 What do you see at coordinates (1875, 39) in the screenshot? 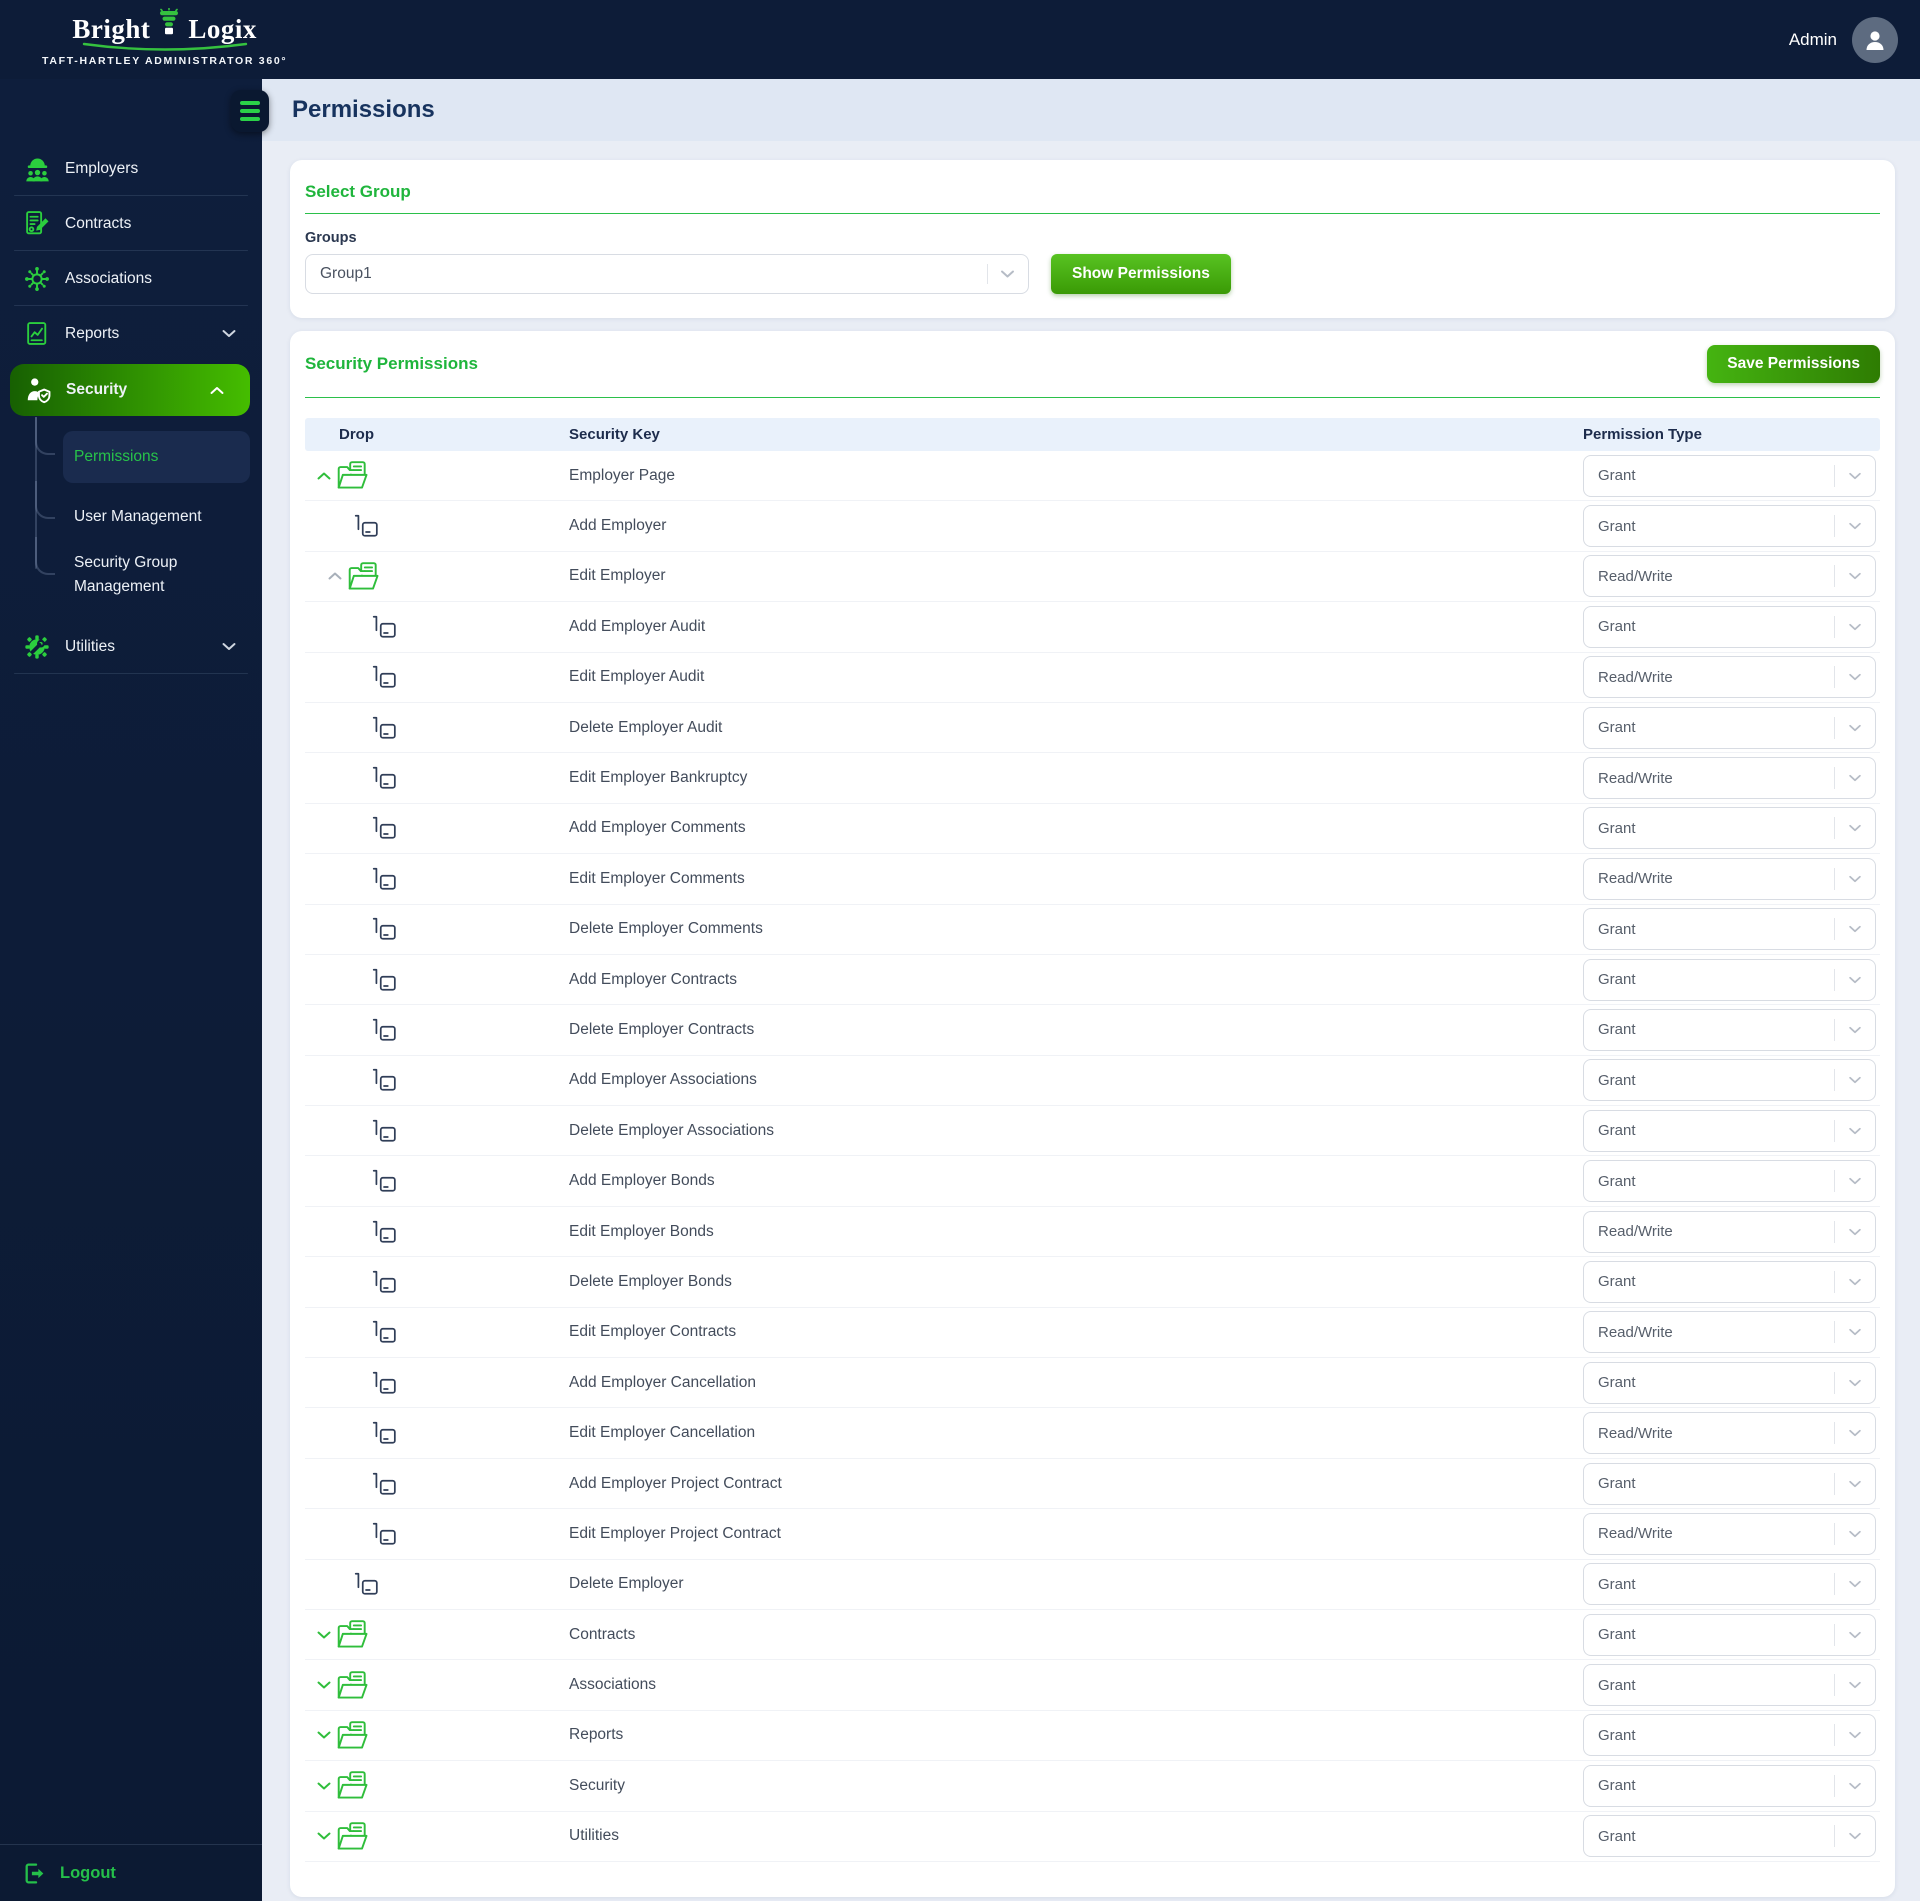
I see `user-avatar` at bounding box center [1875, 39].